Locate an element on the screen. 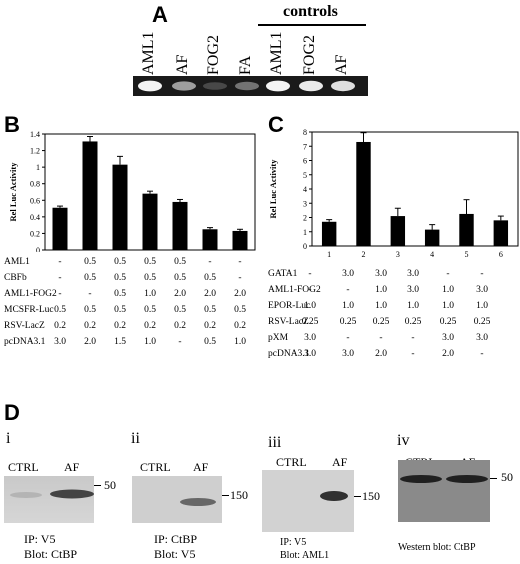 This screenshot has width=520, height=564. lane-label-fog2: FOG2 is located at coordinates (213, 54).